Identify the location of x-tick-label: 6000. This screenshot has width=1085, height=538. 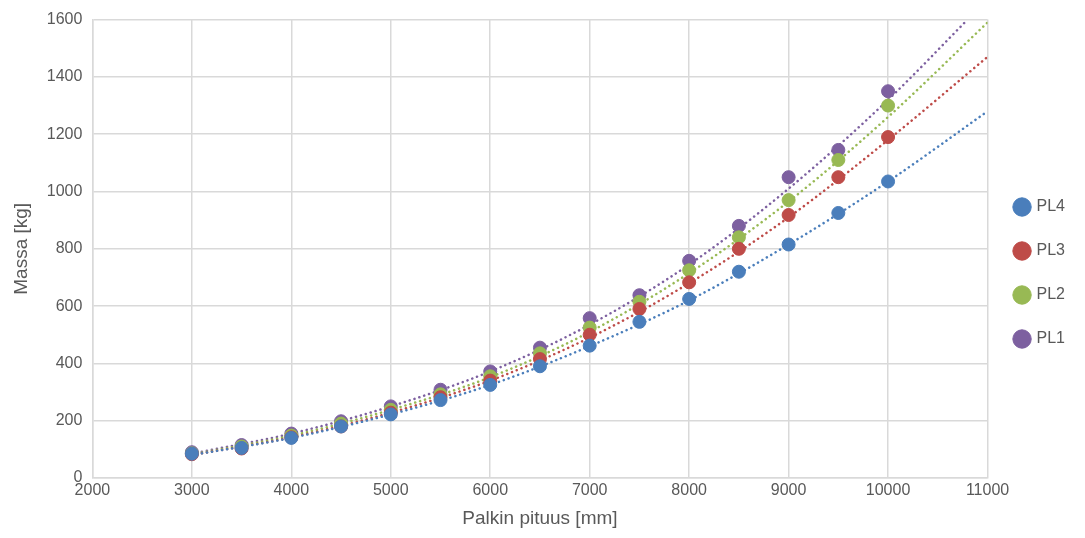
(490, 490).